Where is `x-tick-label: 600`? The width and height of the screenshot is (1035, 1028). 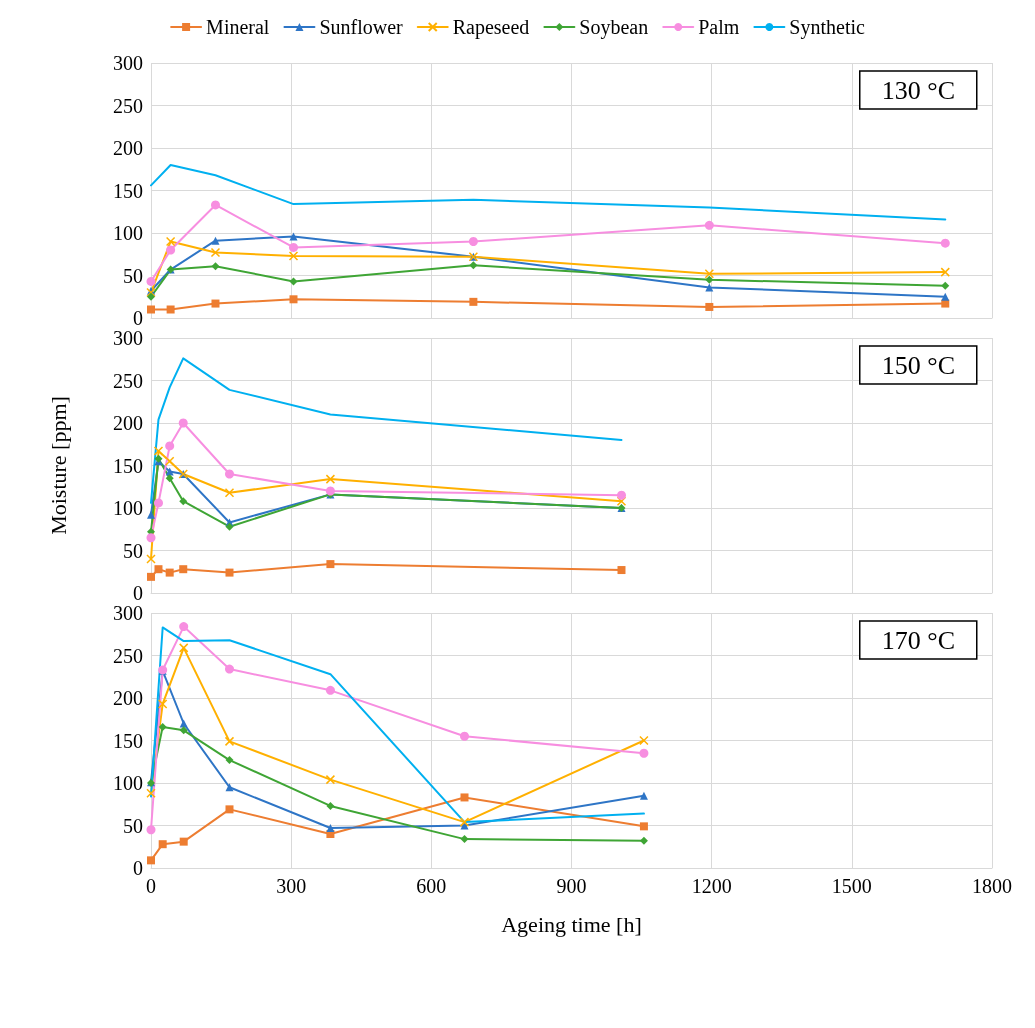
x-tick-label: 600 is located at coordinates (431, 886).